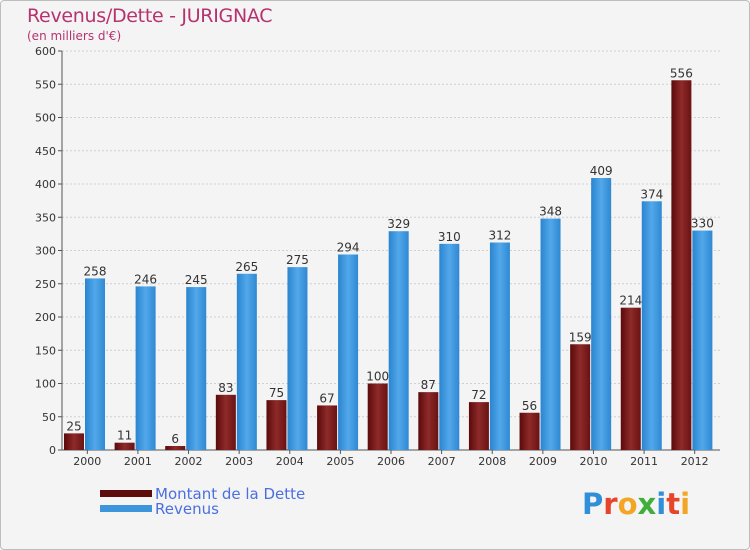 This screenshot has height=550, width=750. I want to click on x-tick-label-2010: 2010, so click(593, 461).